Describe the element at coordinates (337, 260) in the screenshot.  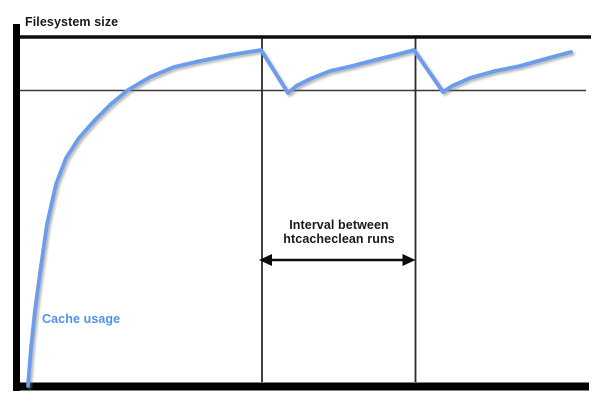
I see `interval-arrow` at that location.